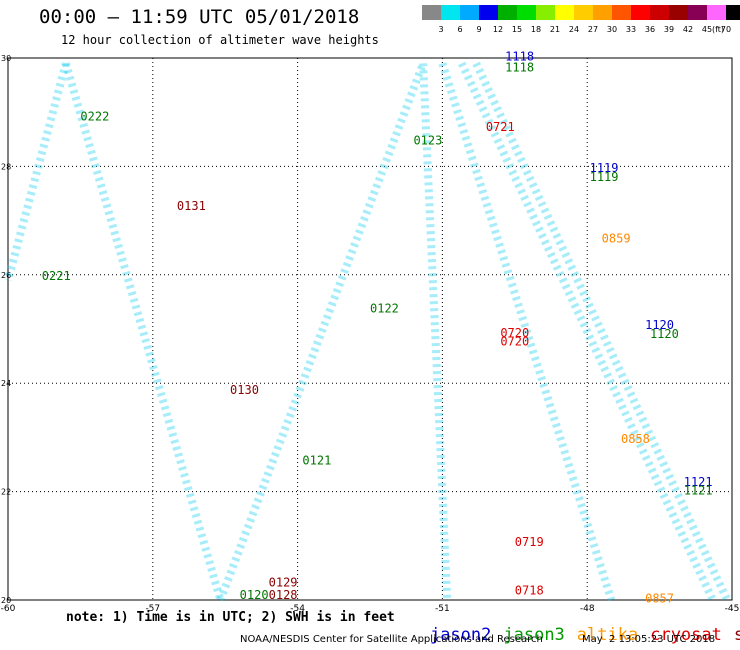  What do you see at coordinates (607, 635) in the screenshot?
I see `legend-altika: altika` at bounding box center [607, 635].